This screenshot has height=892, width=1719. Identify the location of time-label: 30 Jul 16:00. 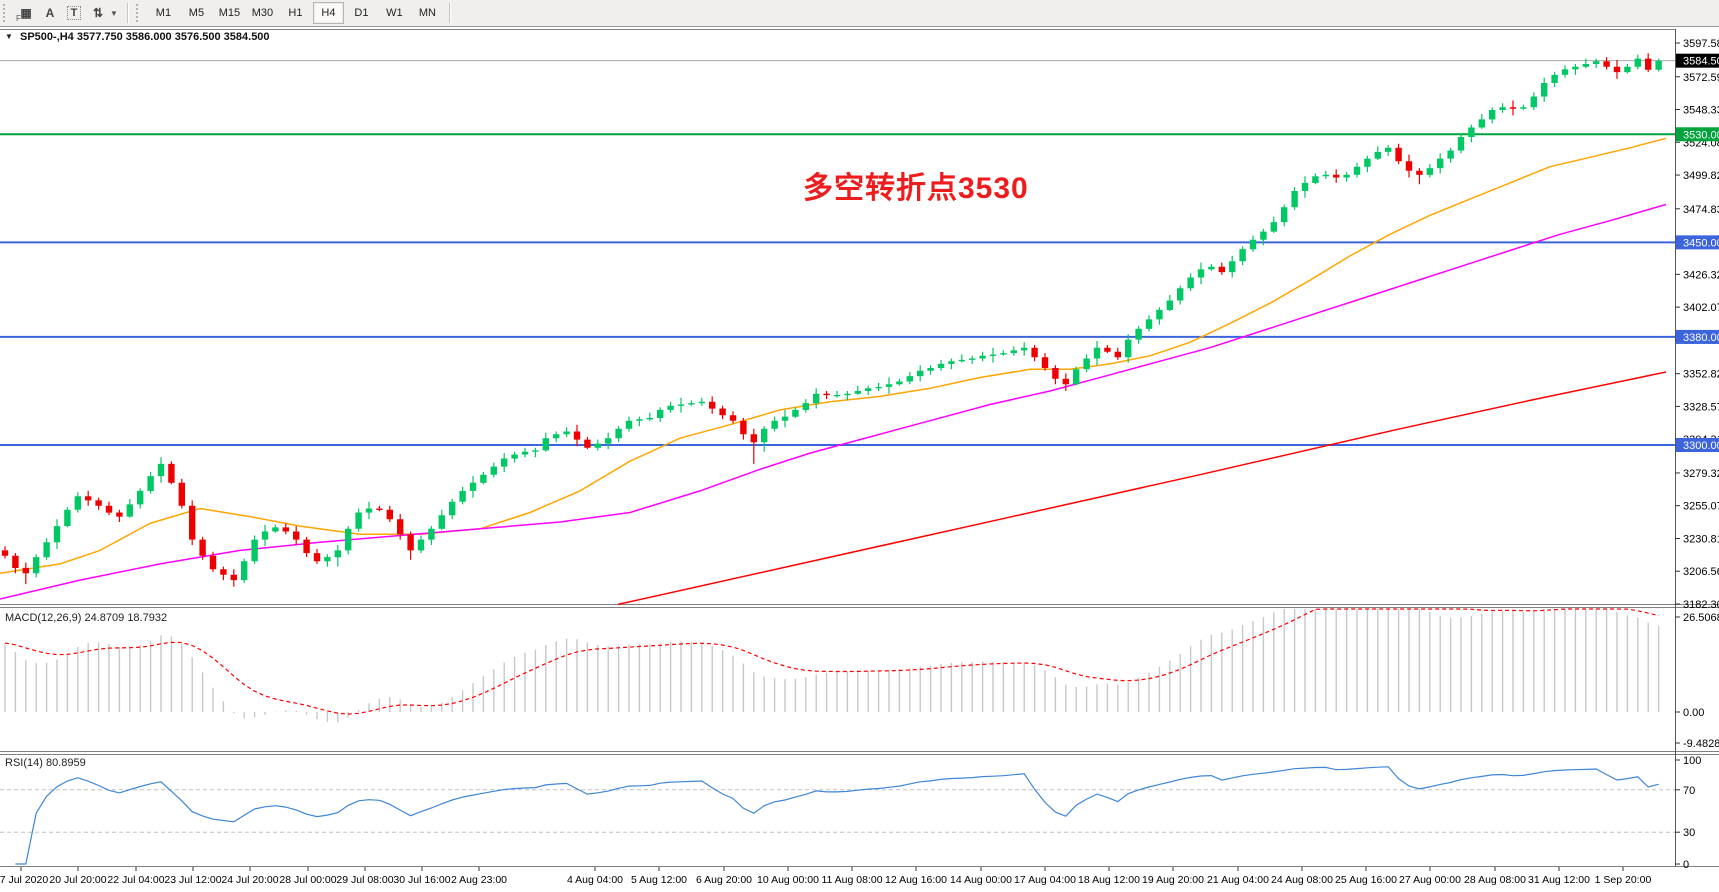
(421, 880).